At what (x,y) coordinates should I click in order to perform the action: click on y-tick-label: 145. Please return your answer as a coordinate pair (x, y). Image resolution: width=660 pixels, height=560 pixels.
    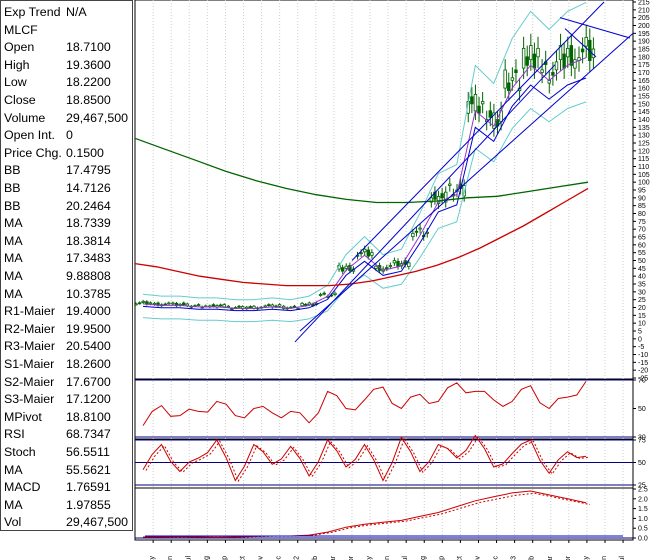
    Looking at the image, I should click on (644, 112).